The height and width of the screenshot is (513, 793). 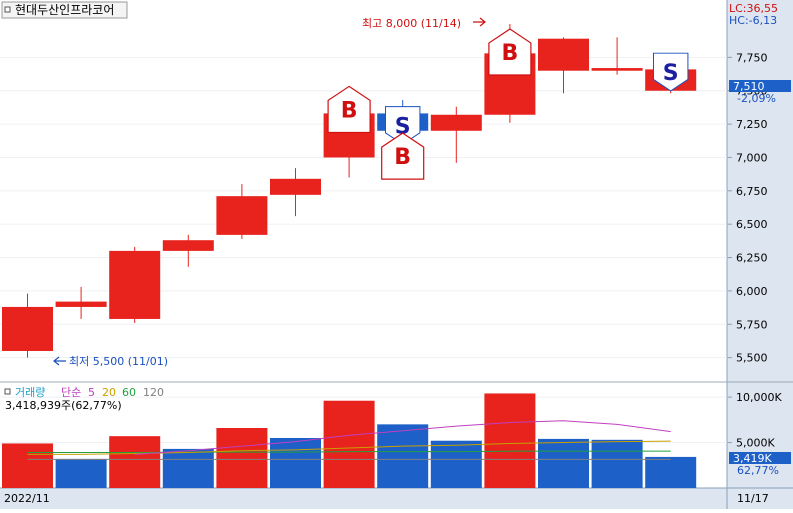 What do you see at coordinates (759, 397) in the screenshot?
I see `volume-tick-label: 10,000K` at bounding box center [759, 397].